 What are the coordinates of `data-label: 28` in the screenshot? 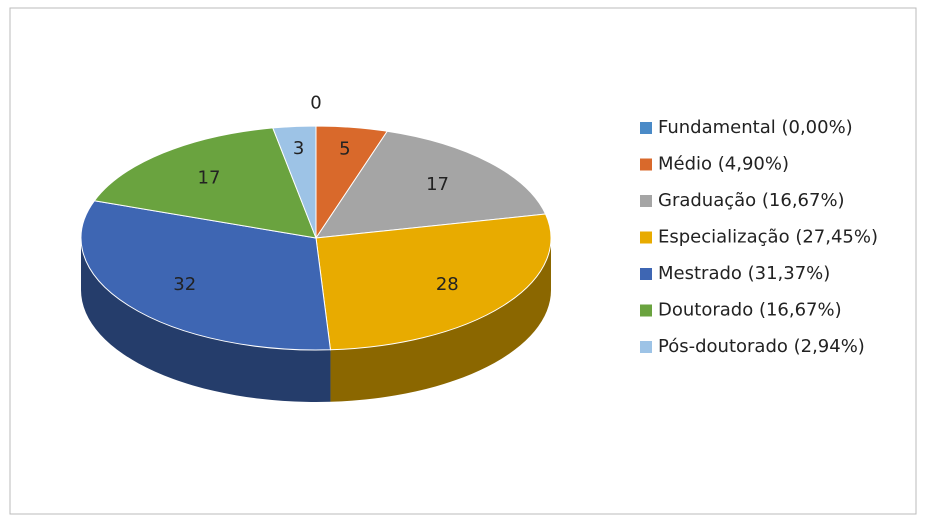 It's located at (447, 284).